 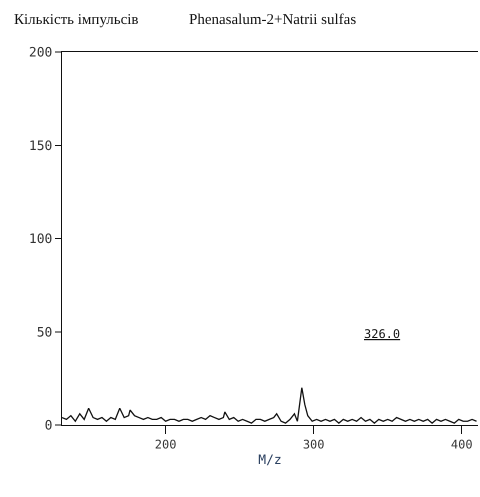 What do you see at coordinates (313, 444) in the screenshot?
I see `x-tick-label: 300` at bounding box center [313, 444].